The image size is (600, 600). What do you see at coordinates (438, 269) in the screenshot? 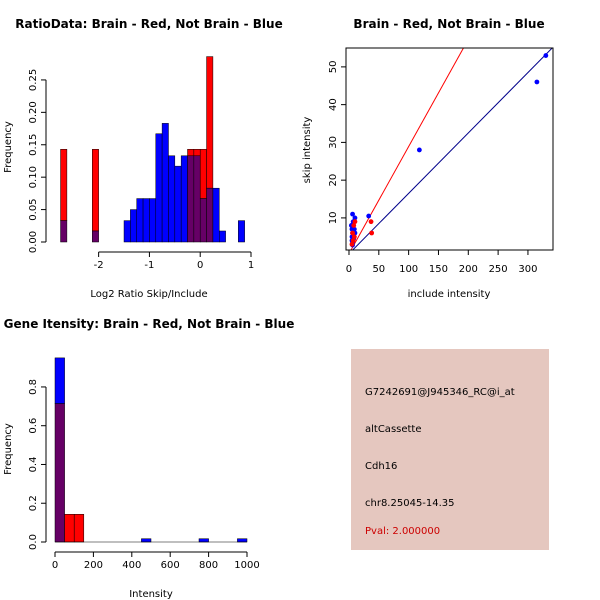
I see `scatter-x-tick-label: 150` at bounding box center [438, 269].